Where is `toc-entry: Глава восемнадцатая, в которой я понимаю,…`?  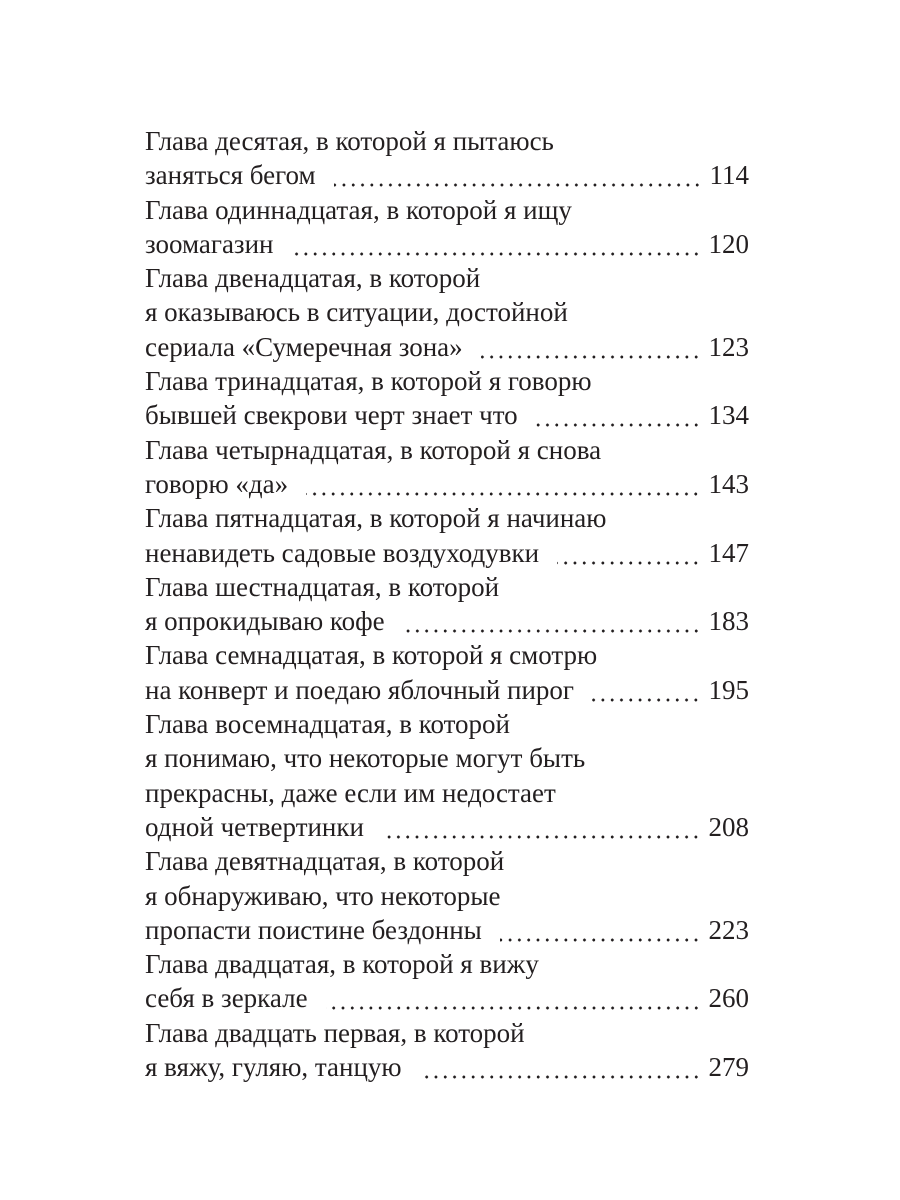
toc-entry: Глава восемнадцатая, в которой я понимаю,… is located at coordinates (447, 776).